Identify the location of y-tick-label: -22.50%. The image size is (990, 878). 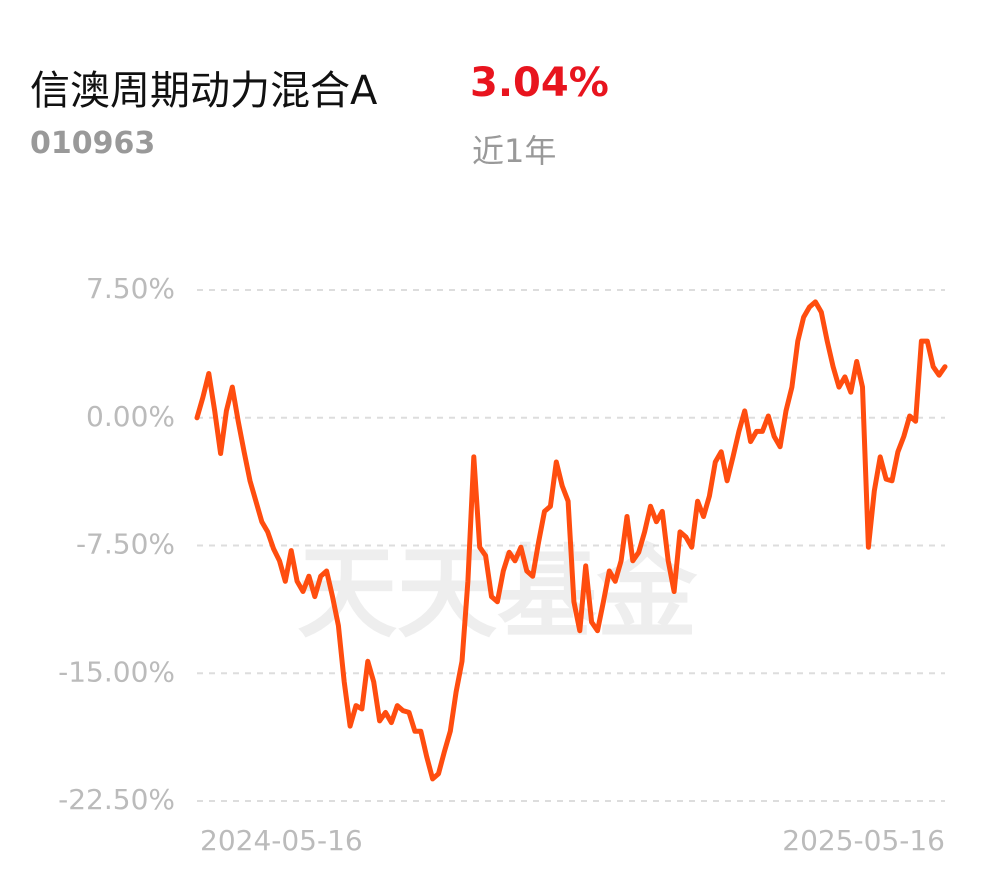
(116, 799).